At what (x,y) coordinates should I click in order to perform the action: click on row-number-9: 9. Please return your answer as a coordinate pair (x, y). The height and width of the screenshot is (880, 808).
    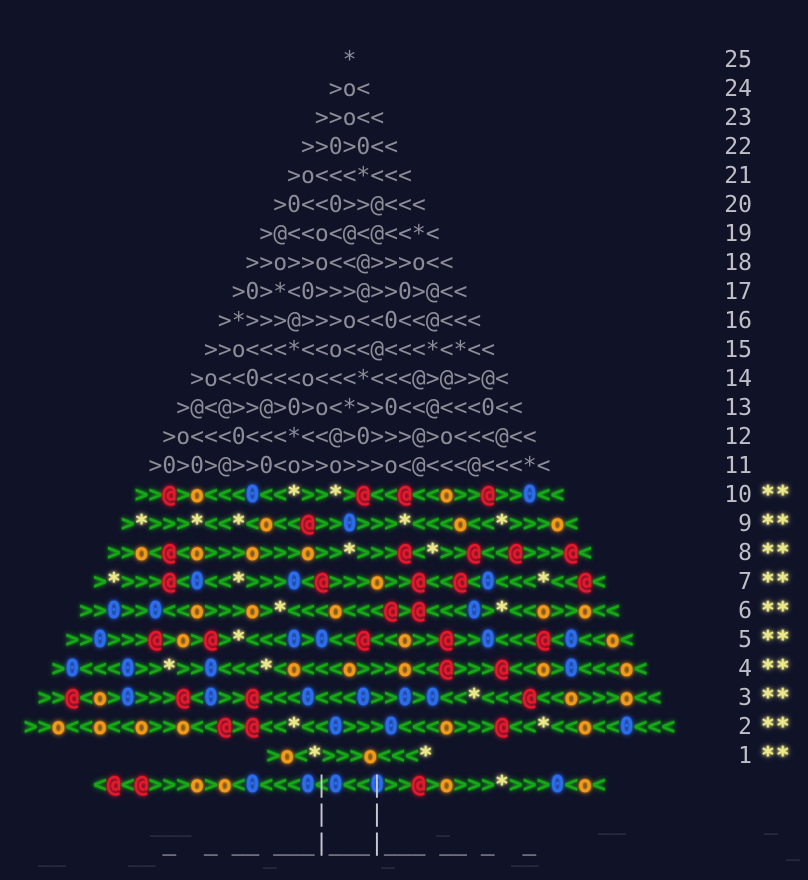
    Looking at the image, I should click on (745, 524).